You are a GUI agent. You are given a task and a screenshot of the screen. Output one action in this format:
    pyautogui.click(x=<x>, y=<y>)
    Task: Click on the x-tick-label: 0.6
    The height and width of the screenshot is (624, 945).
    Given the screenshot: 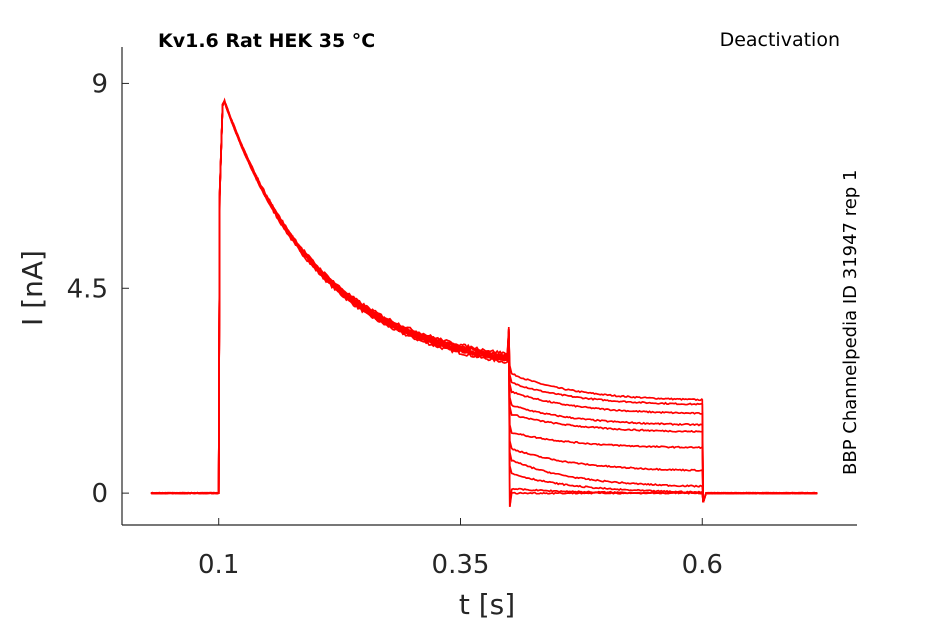 What is the action you would take?
    pyautogui.click(x=702, y=565)
    